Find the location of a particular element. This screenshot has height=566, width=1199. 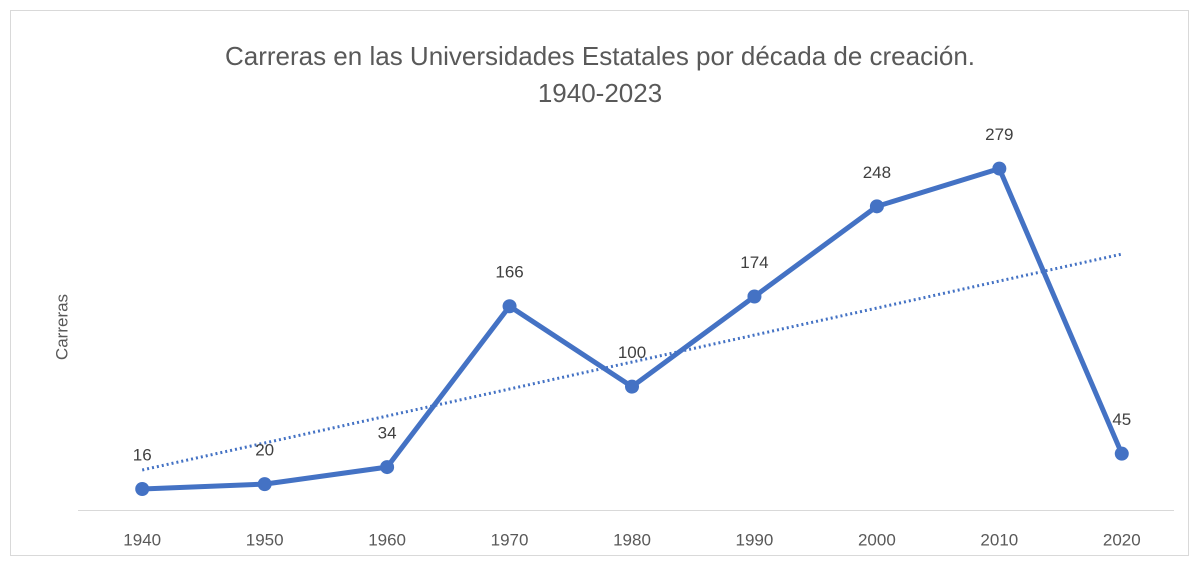

x-tick-label: 1970 is located at coordinates (510, 539).